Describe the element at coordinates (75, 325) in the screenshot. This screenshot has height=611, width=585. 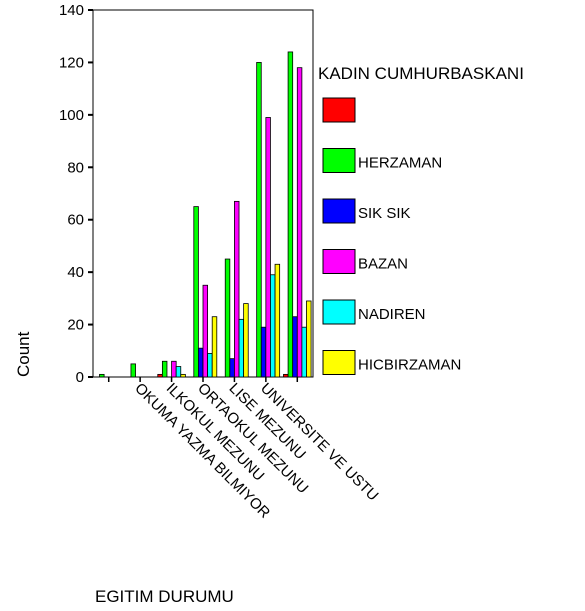
I see `y-tick-label: 20` at that location.